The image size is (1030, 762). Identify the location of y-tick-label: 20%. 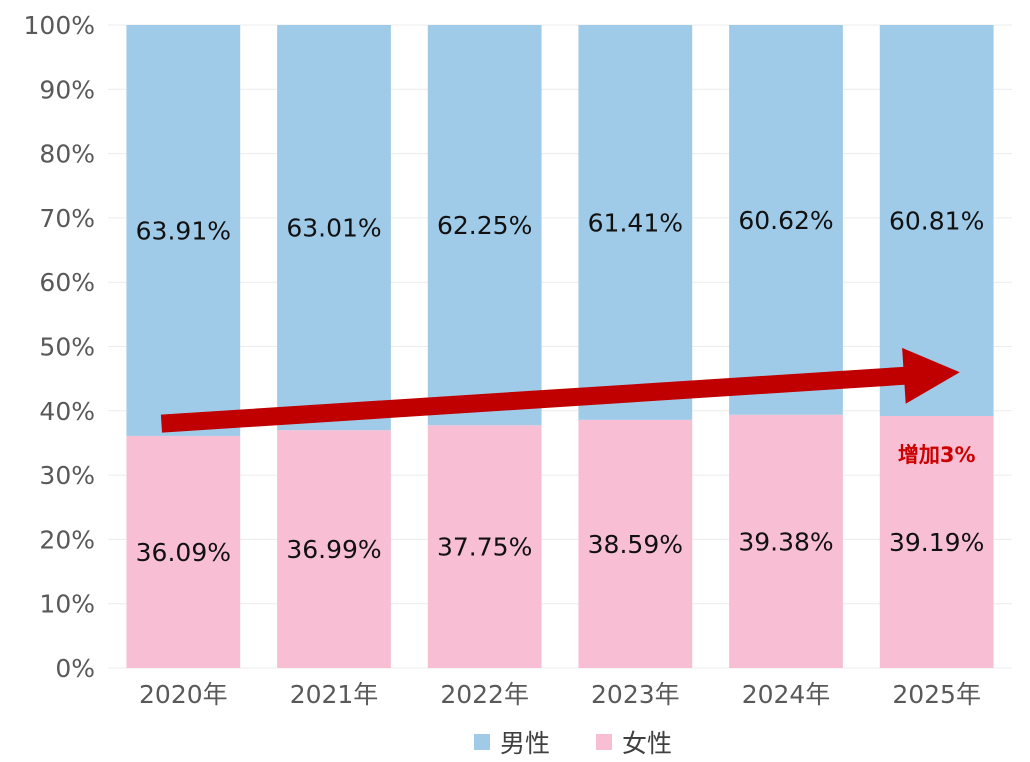
(67, 539).